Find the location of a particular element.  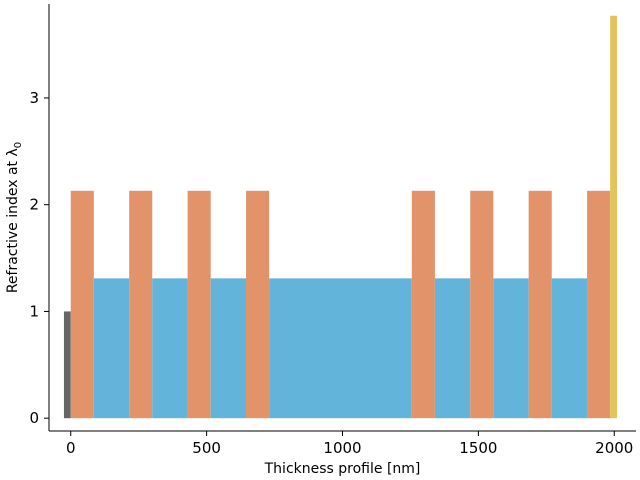

y-tick-label: 0 is located at coordinates (34, 418).